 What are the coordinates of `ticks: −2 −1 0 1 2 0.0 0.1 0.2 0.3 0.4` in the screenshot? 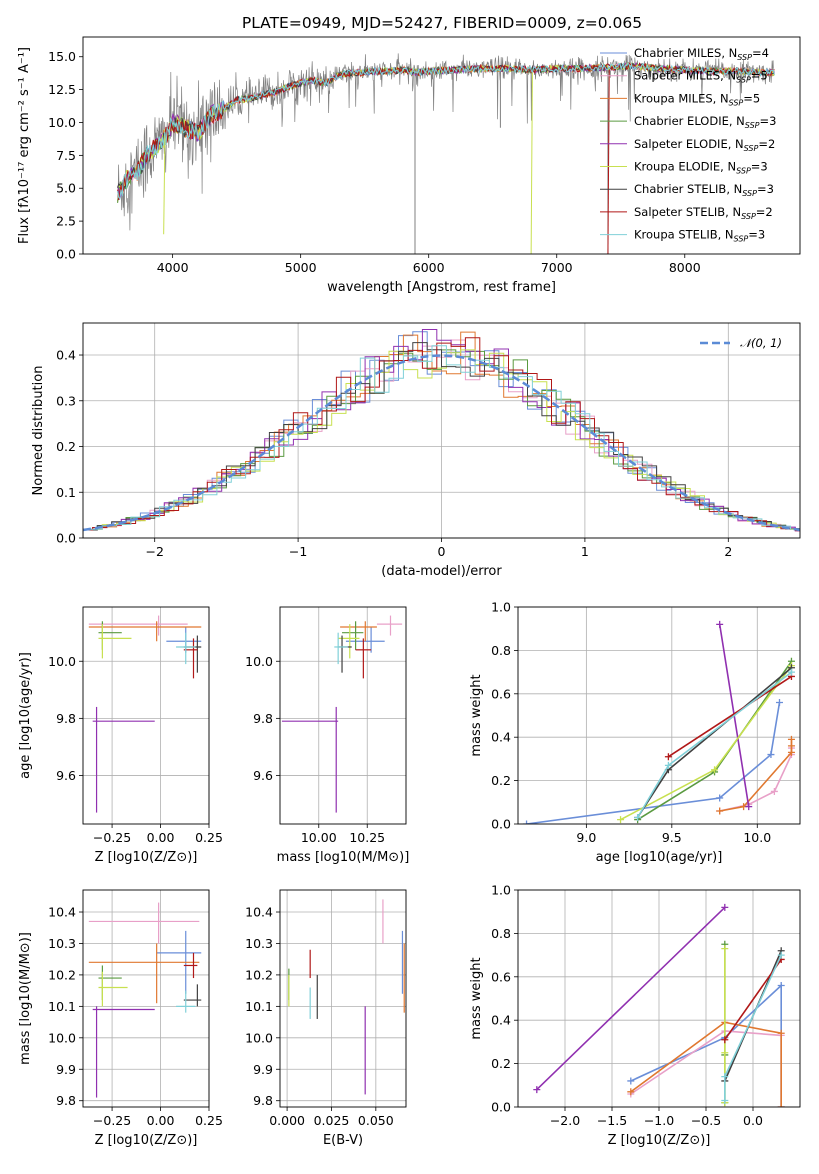 It's located at (394, 453).